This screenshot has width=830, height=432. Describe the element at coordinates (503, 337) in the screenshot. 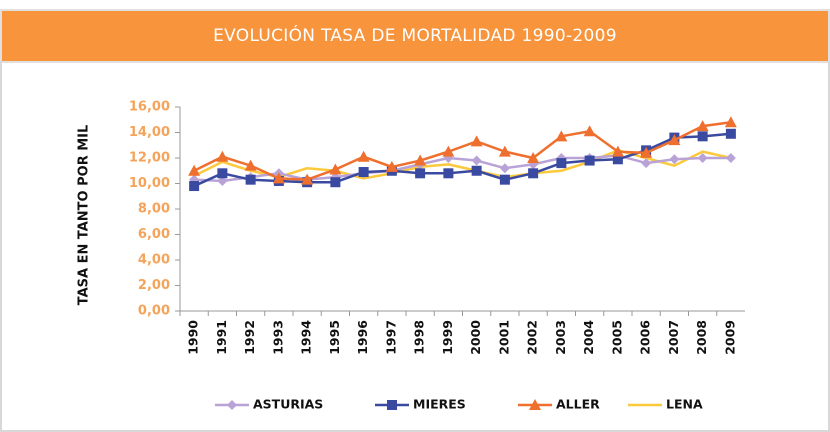

I see `x-tick-label: 2001` at that location.